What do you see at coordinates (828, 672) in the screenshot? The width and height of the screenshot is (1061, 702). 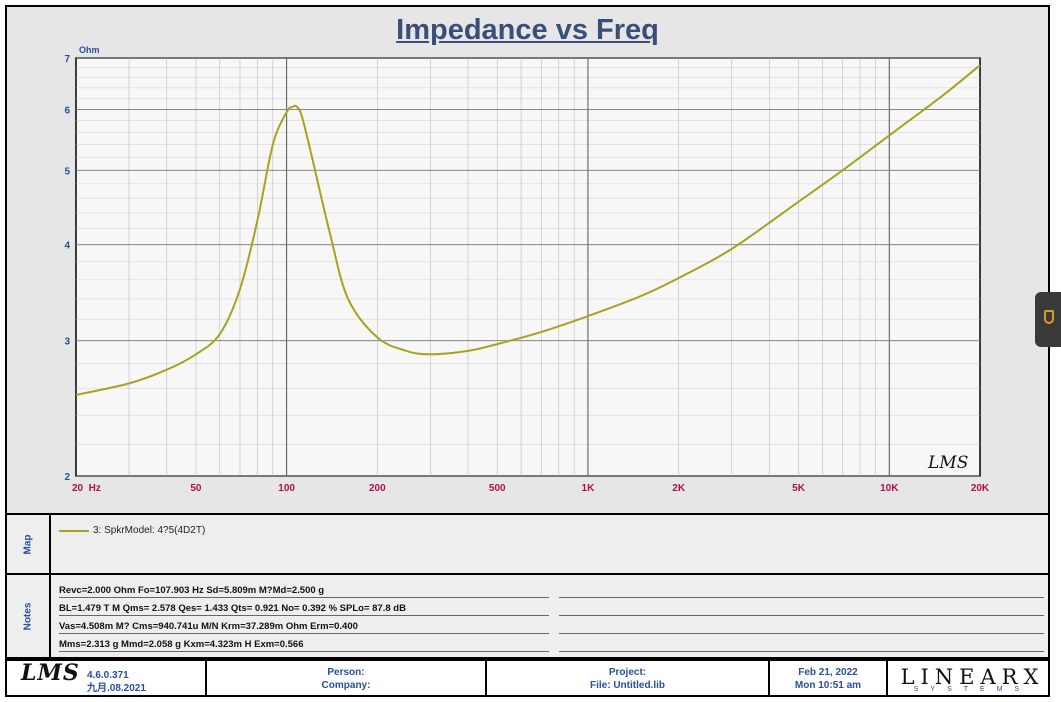 I see `date-text: Feb 21, 2022` at bounding box center [828, 672].